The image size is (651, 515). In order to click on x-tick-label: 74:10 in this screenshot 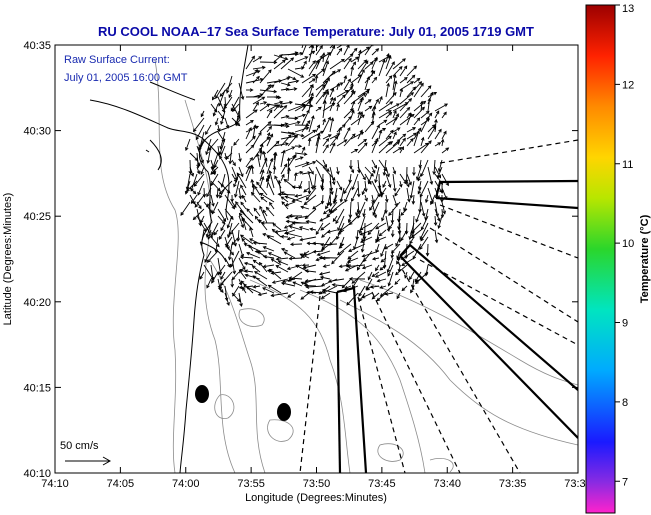, I will do `click(55, 484)`.